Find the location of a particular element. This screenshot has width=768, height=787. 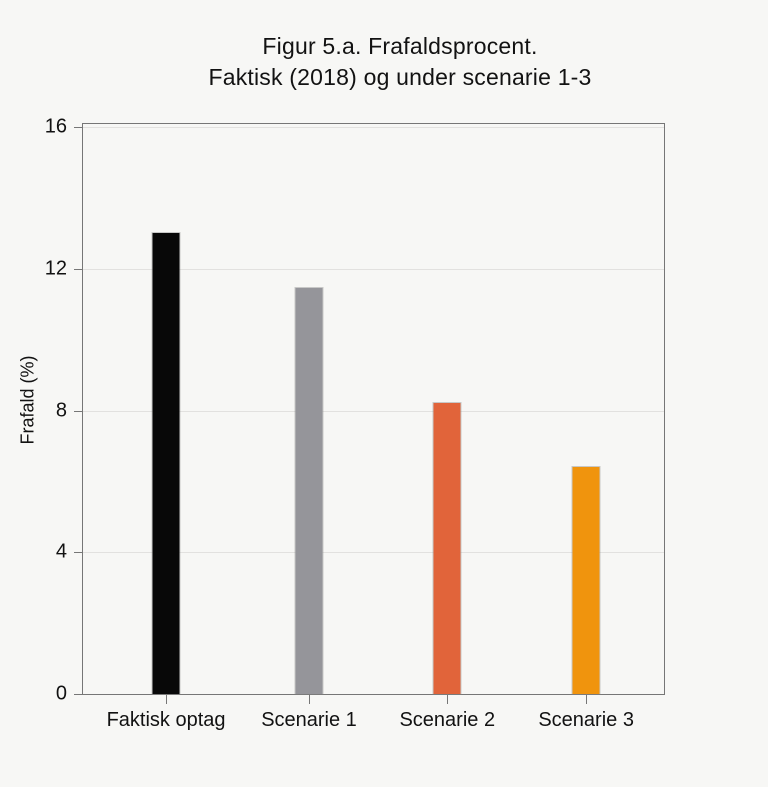

y-tick-label-12: 12 is located at coordinates (55, 268).